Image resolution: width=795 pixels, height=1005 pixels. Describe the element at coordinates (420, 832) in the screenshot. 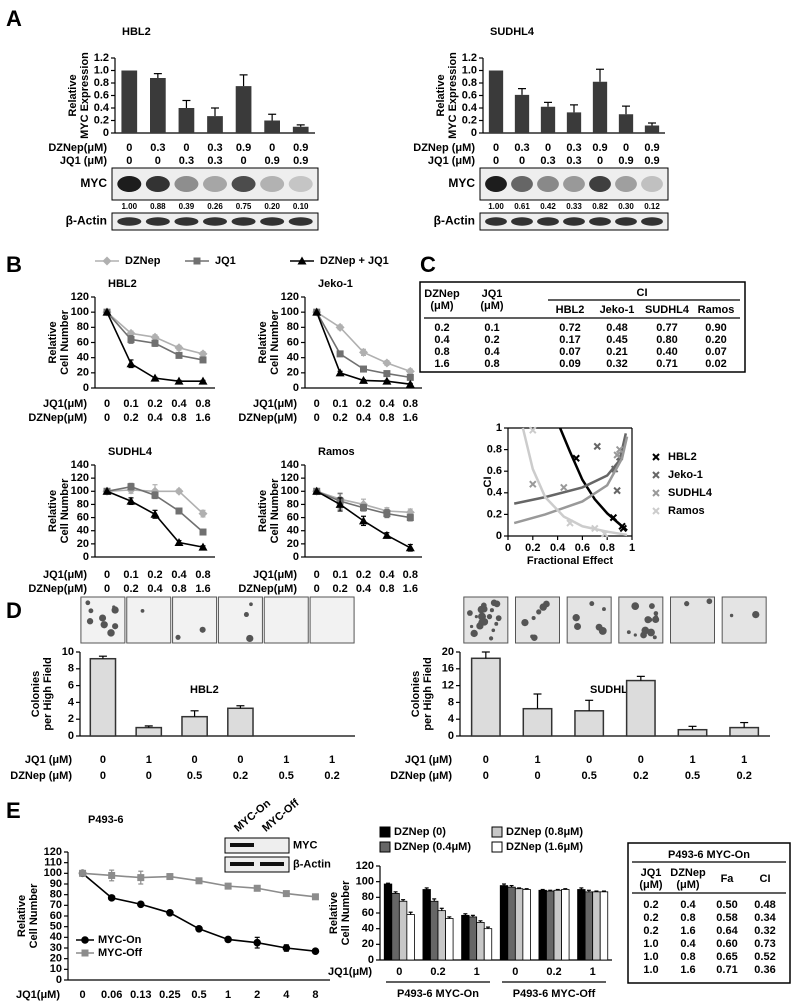

I see `legend-label: DZNep (0)` at that location.